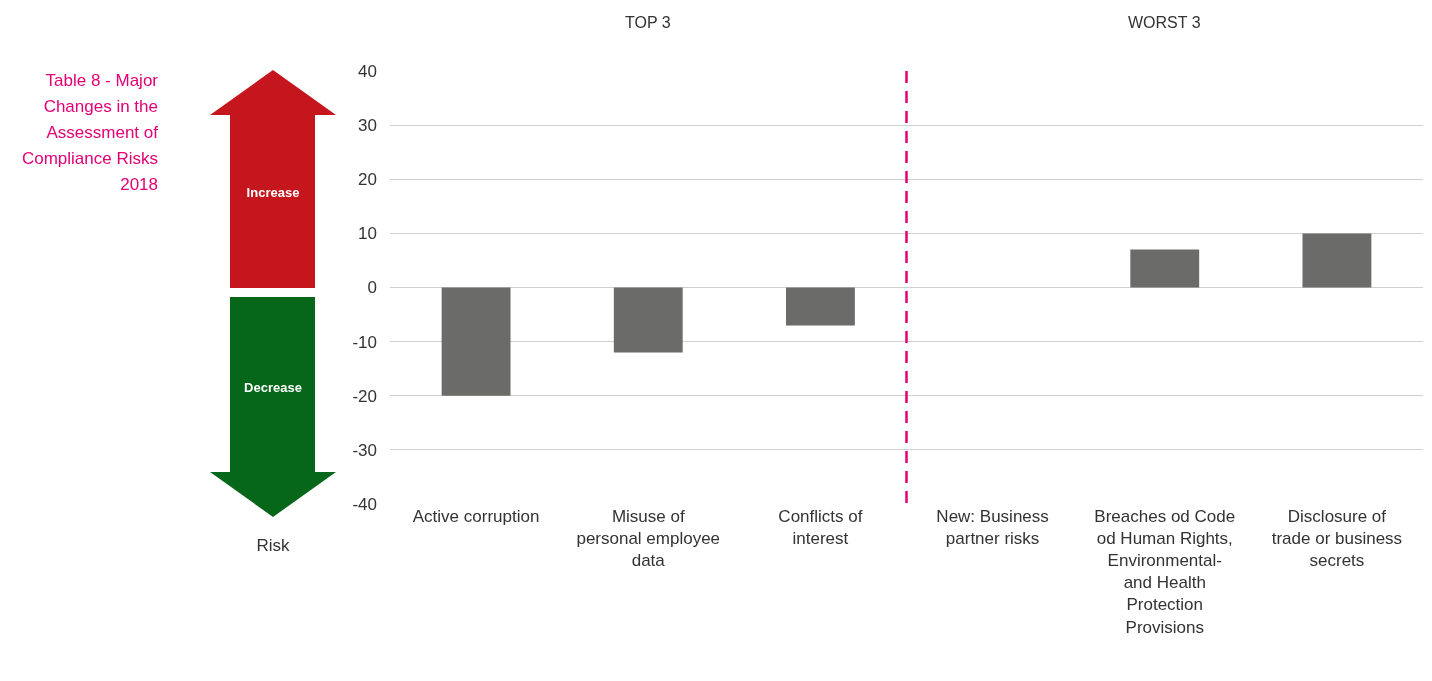 The width and height of the screenshot is (1432, 681). I want to click on y-tick-label: 0, so click(372, 288).